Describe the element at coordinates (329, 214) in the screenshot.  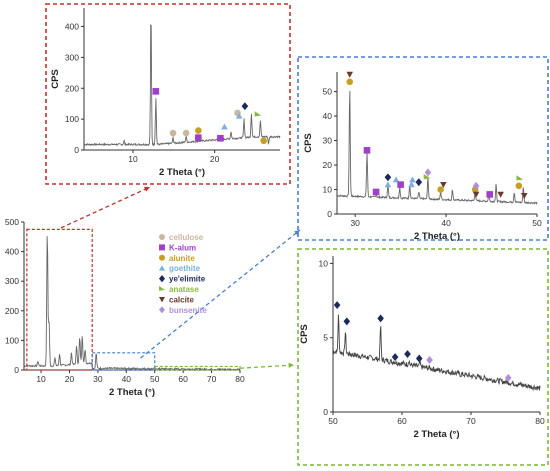
I see `inset_mid-y-tick-label: 0` at that location.